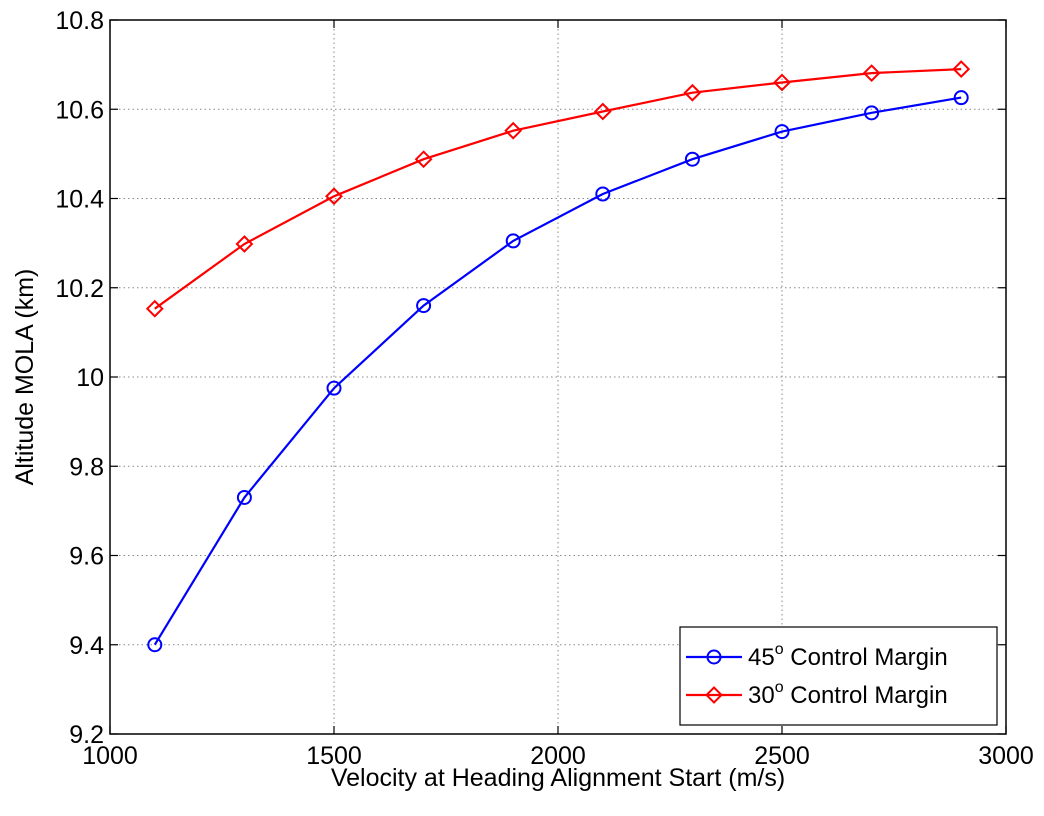 Image resolution: width=1044 pixels, height=816 pixels. Describe the element at coordinates (1006, 756) in the screenshot. I see `x-tick-label: 3000` at that location.